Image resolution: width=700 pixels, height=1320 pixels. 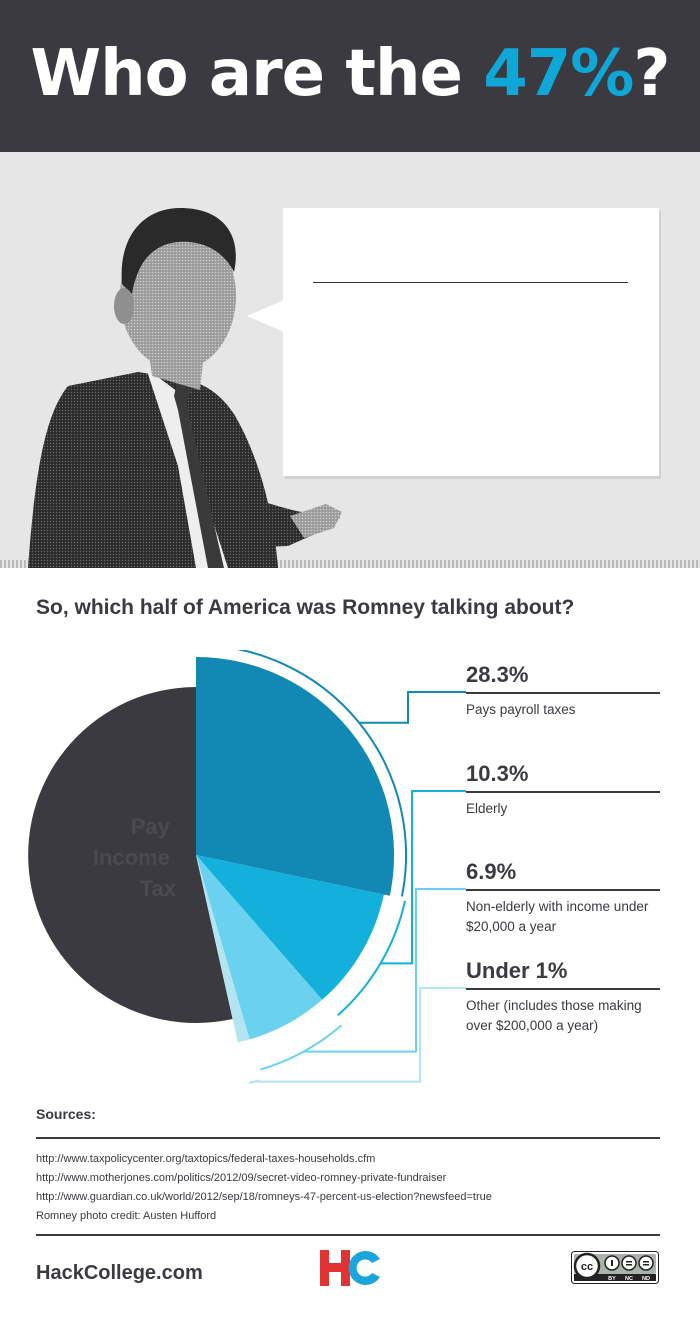 What do you see at coordinates (470, 282) in the screenshot?
I see `speech-rule` at bounding box center [470, 282].